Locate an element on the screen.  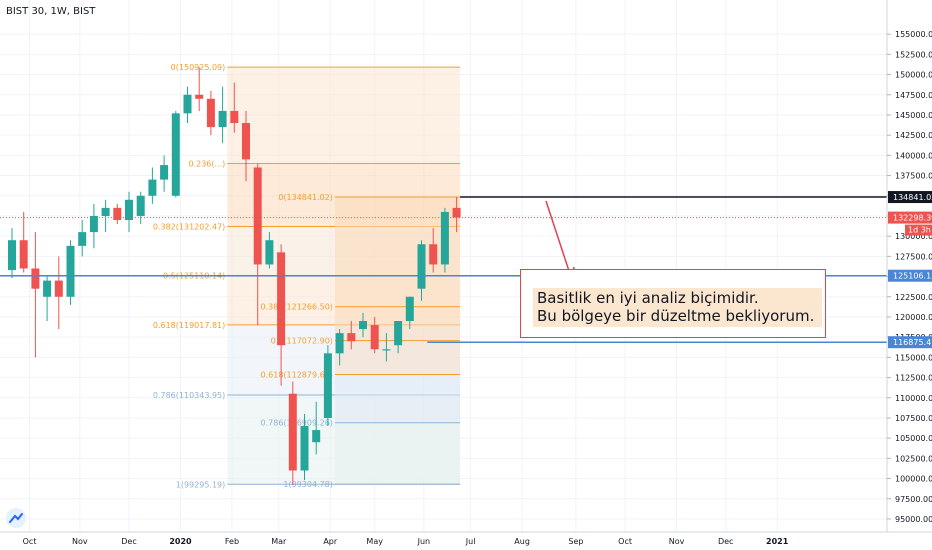
price-tick-label: 147500.00 is located at coordinates (913, 95).